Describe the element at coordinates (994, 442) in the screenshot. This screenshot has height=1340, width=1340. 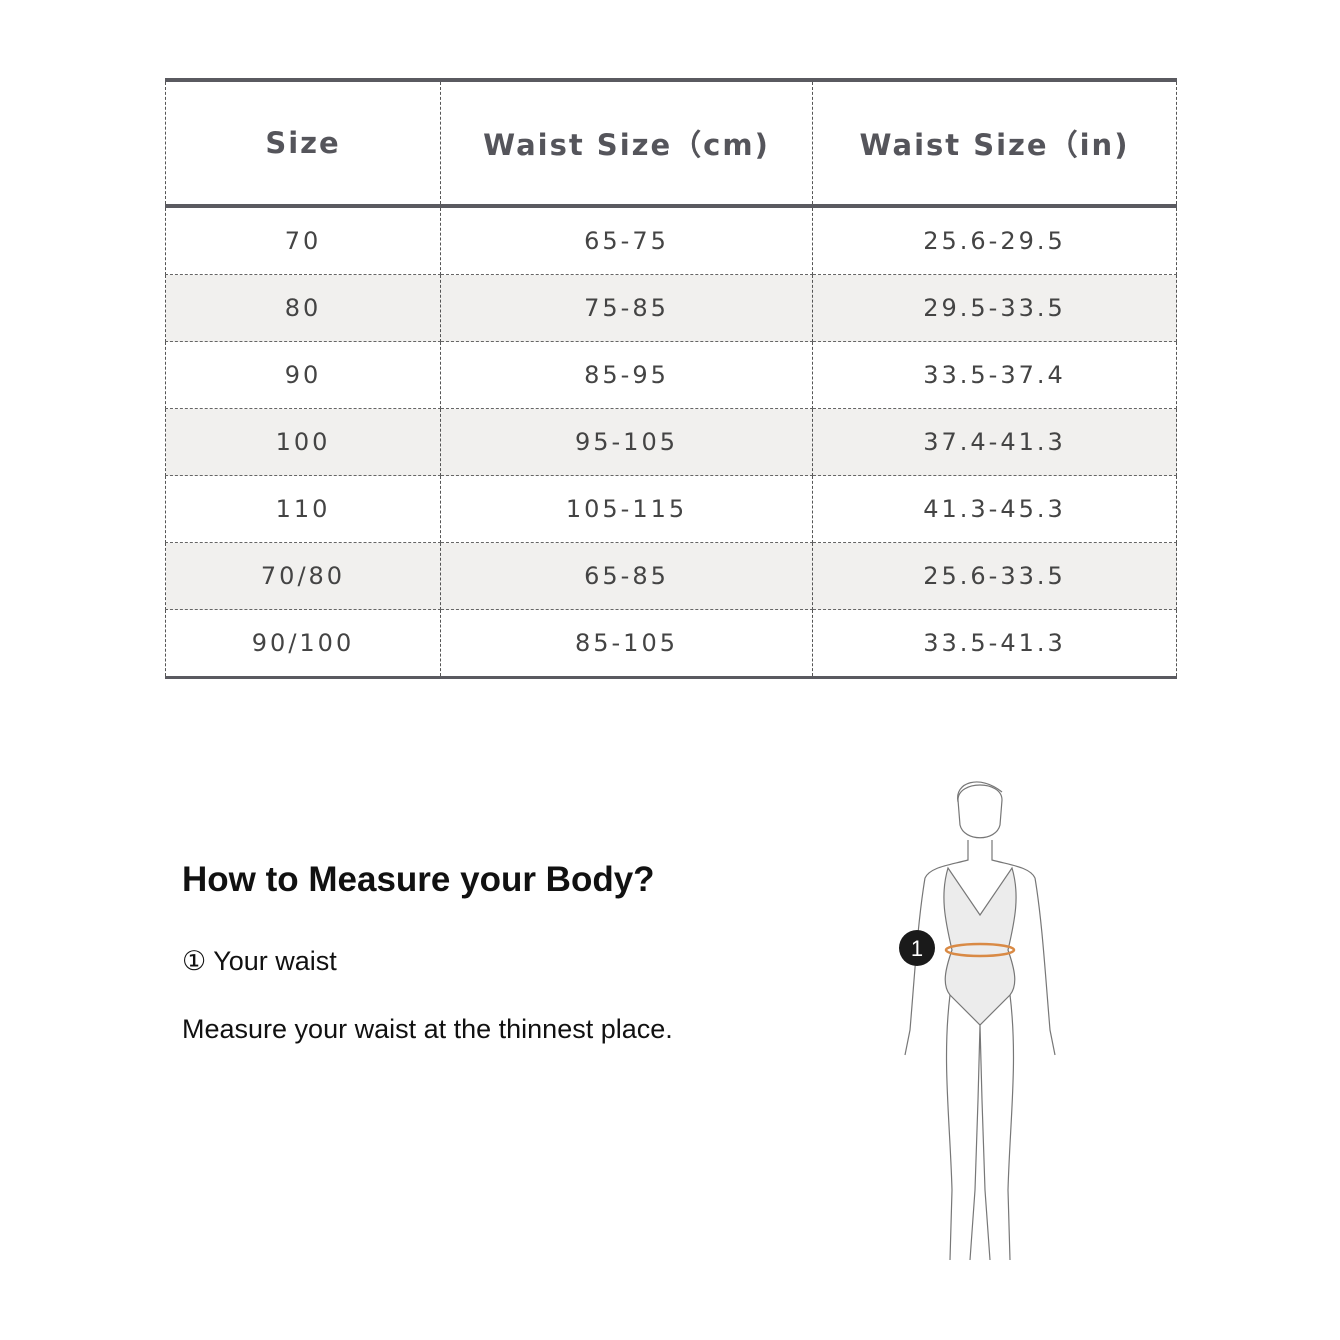
I see `waist-in-cell: 37.4-41.3` at that location.